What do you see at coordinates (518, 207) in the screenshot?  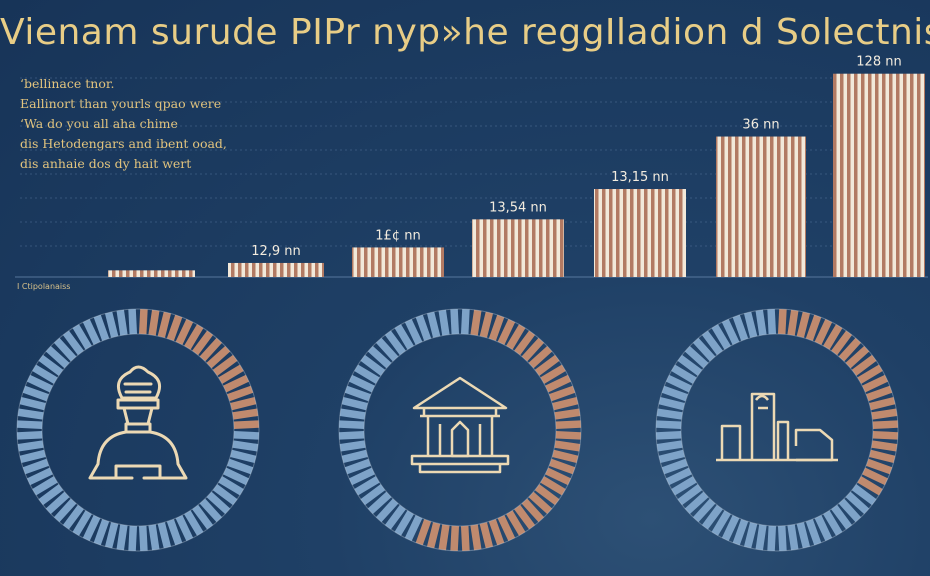 I see `bar-data-label: 13,54 nn` at bounding box center [518, 207].